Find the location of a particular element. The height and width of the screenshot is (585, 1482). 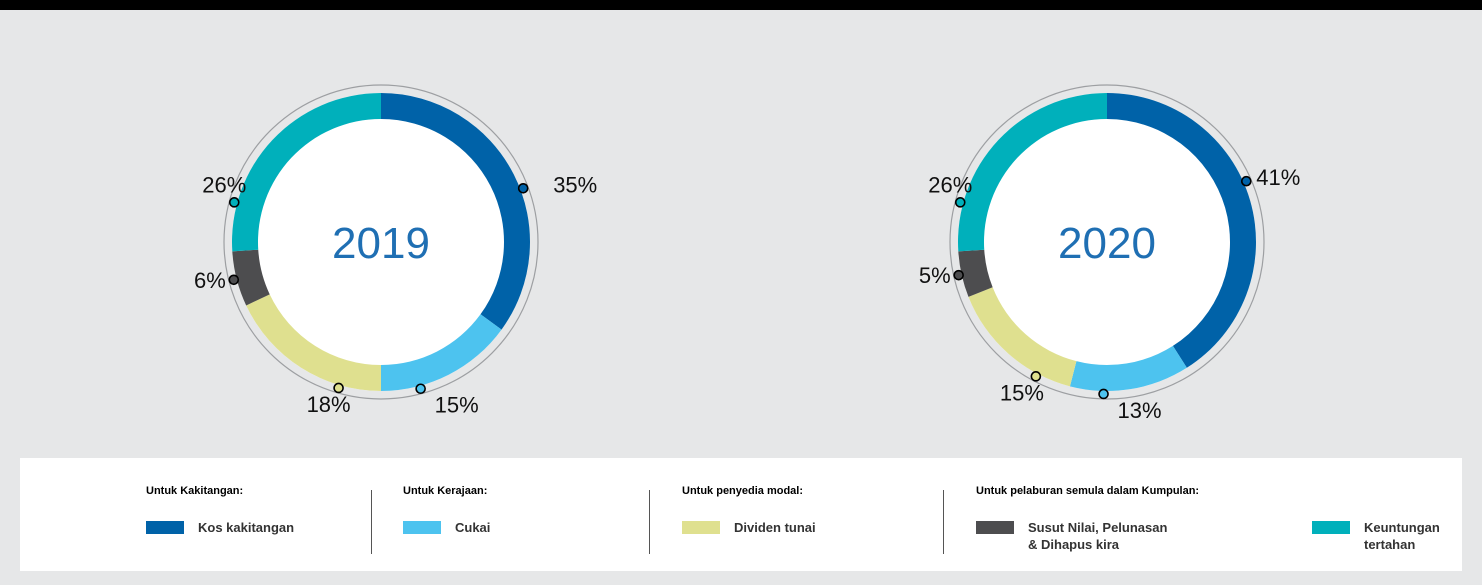

donut-chart-2020: 41% 13% 15% 5% 26% 2020 is located at coordinates (1109, 253).